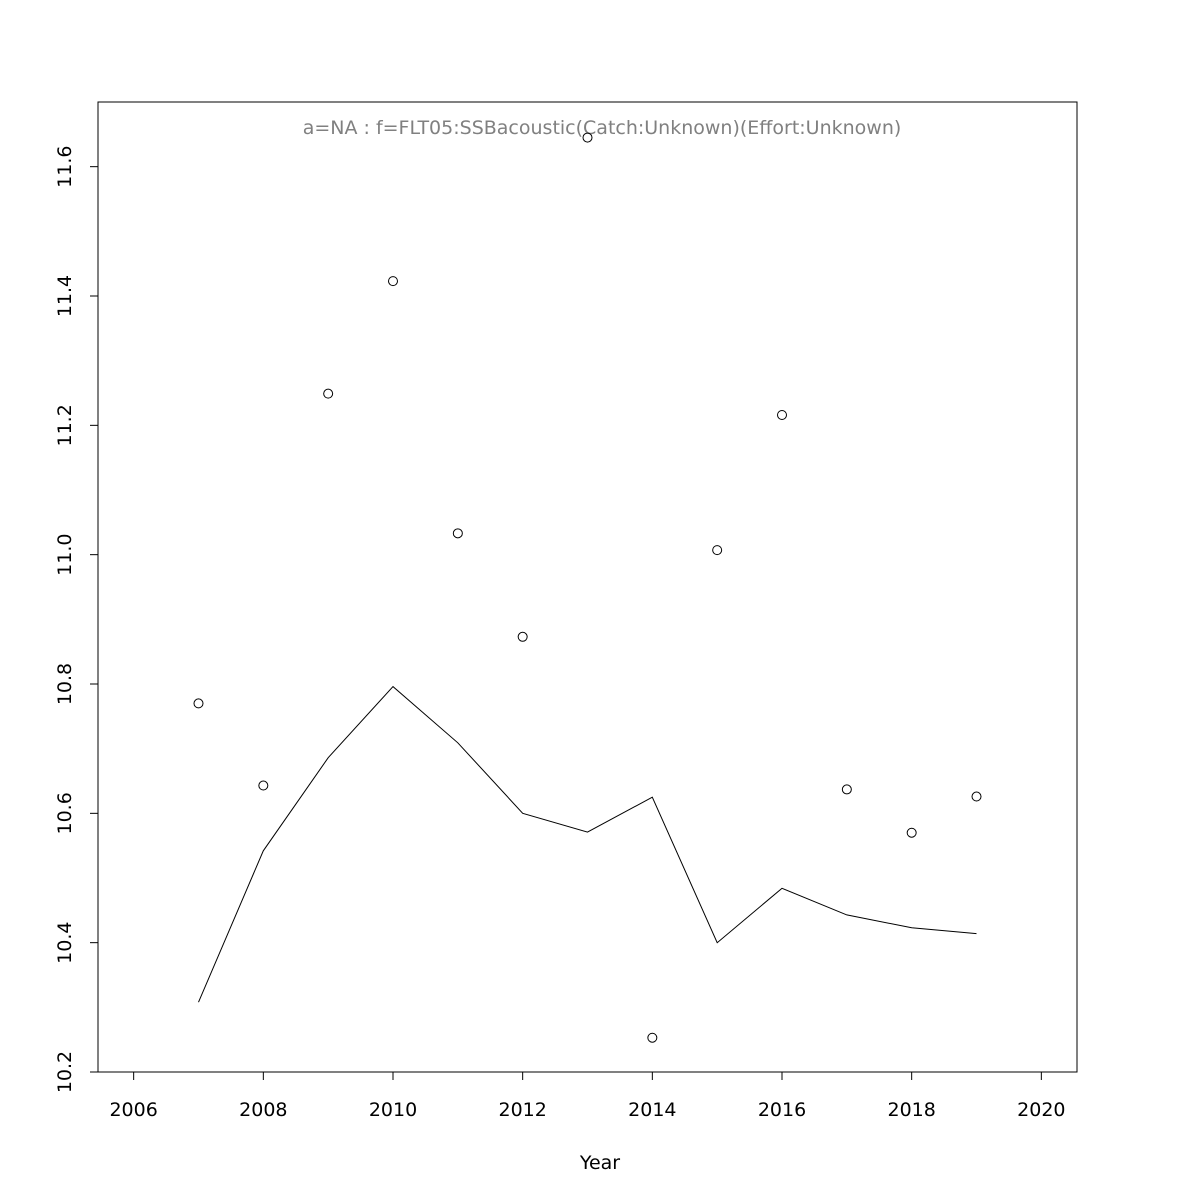  Describe the element at coordinates (65, 943) in the screenshot. I see `y-tick-label: 10.4` at that location.